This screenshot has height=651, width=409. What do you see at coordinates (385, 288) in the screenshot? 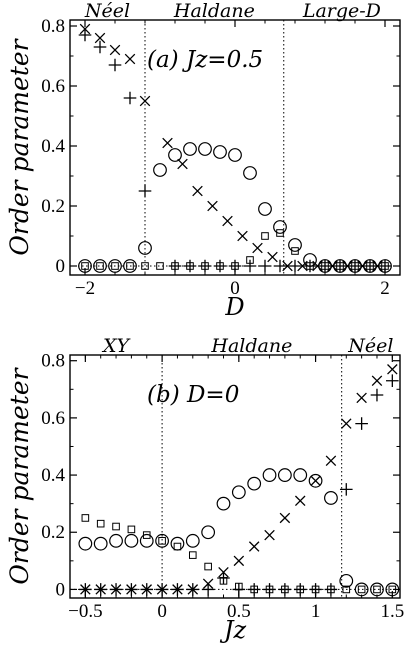
I see `x-tick-label: 2` at bounding box center [385, 288].